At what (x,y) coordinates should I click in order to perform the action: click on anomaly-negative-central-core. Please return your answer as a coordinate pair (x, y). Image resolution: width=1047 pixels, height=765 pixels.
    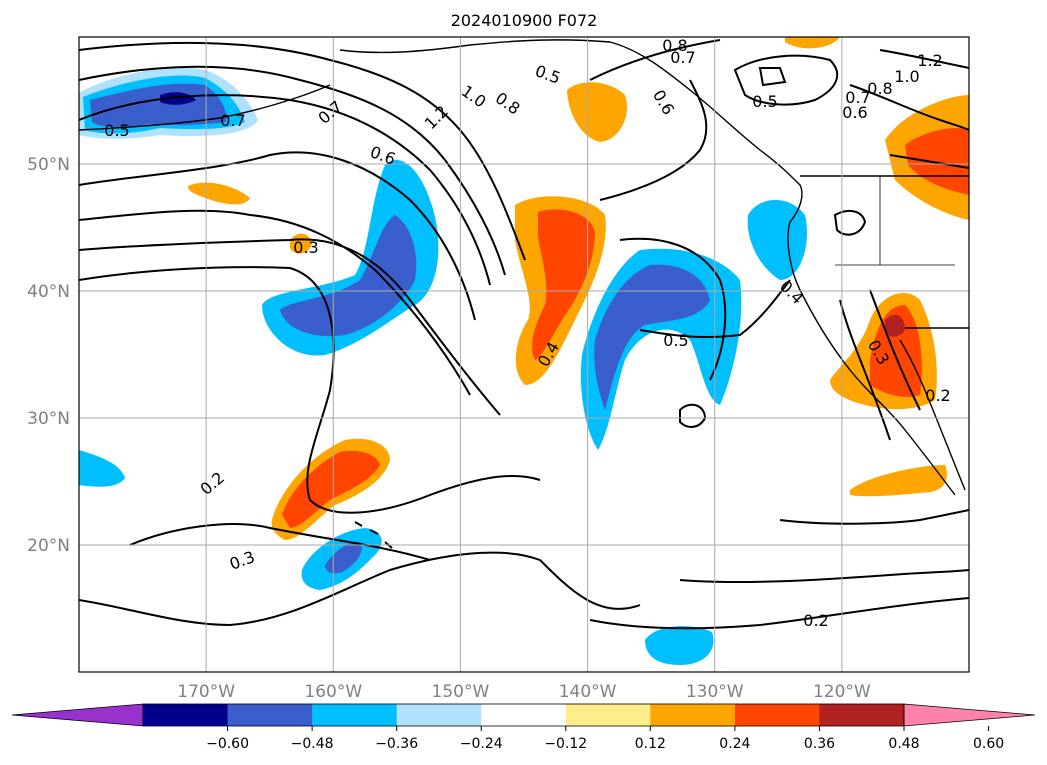
    Looking at the image, I should click on (348, 276).